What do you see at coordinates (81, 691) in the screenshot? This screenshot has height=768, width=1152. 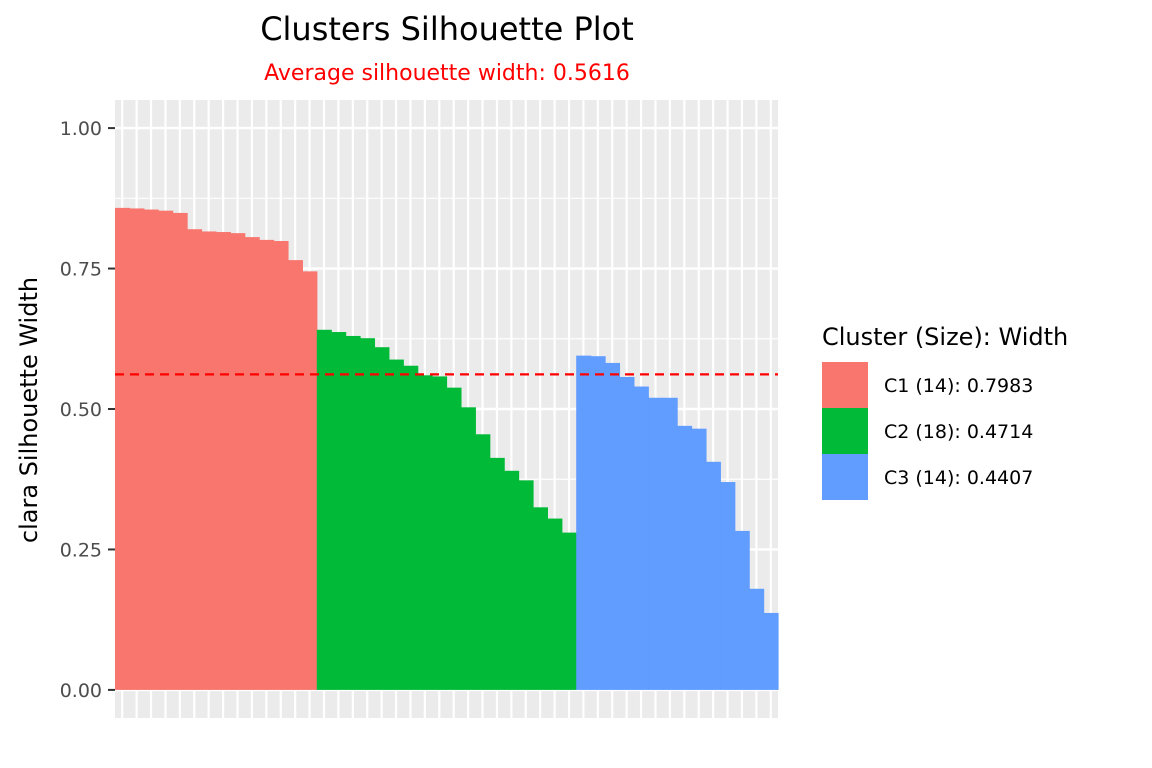 I see `y-tick-label: 0.00` at bounding box center [81, 691].